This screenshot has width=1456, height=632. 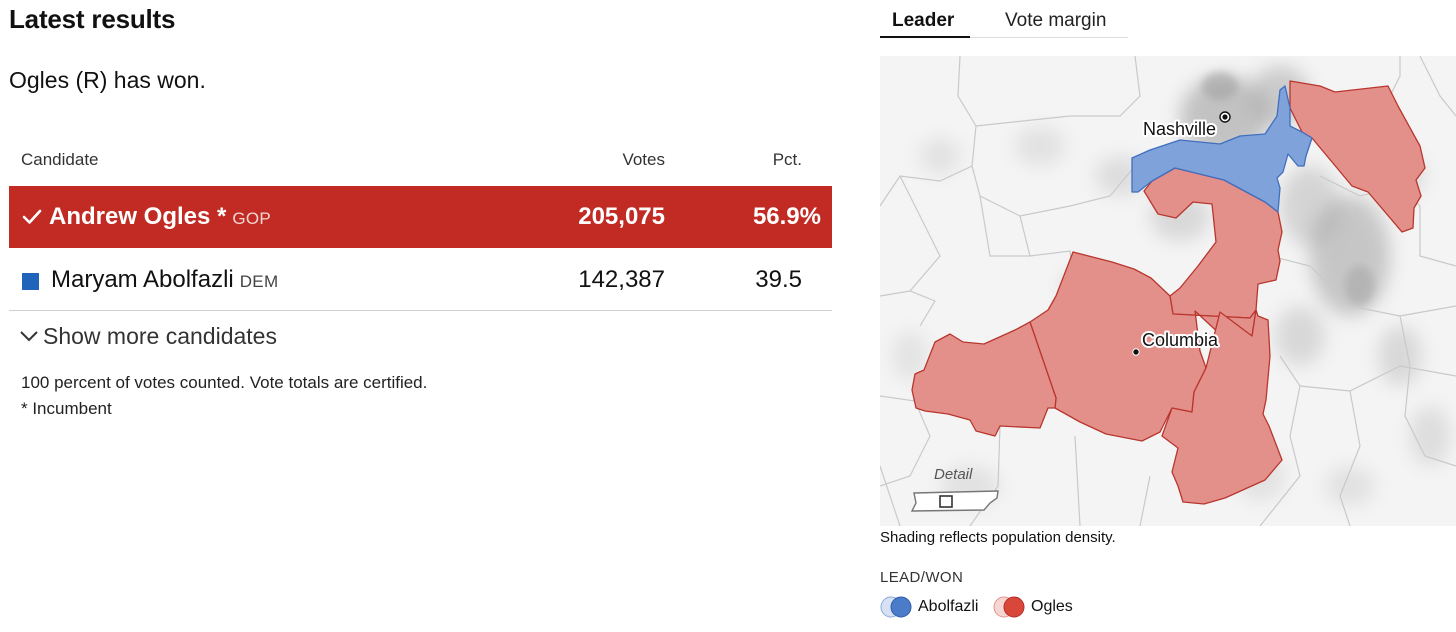 I want to click on column-candidate: Candidate, so click(x=60, y=159).